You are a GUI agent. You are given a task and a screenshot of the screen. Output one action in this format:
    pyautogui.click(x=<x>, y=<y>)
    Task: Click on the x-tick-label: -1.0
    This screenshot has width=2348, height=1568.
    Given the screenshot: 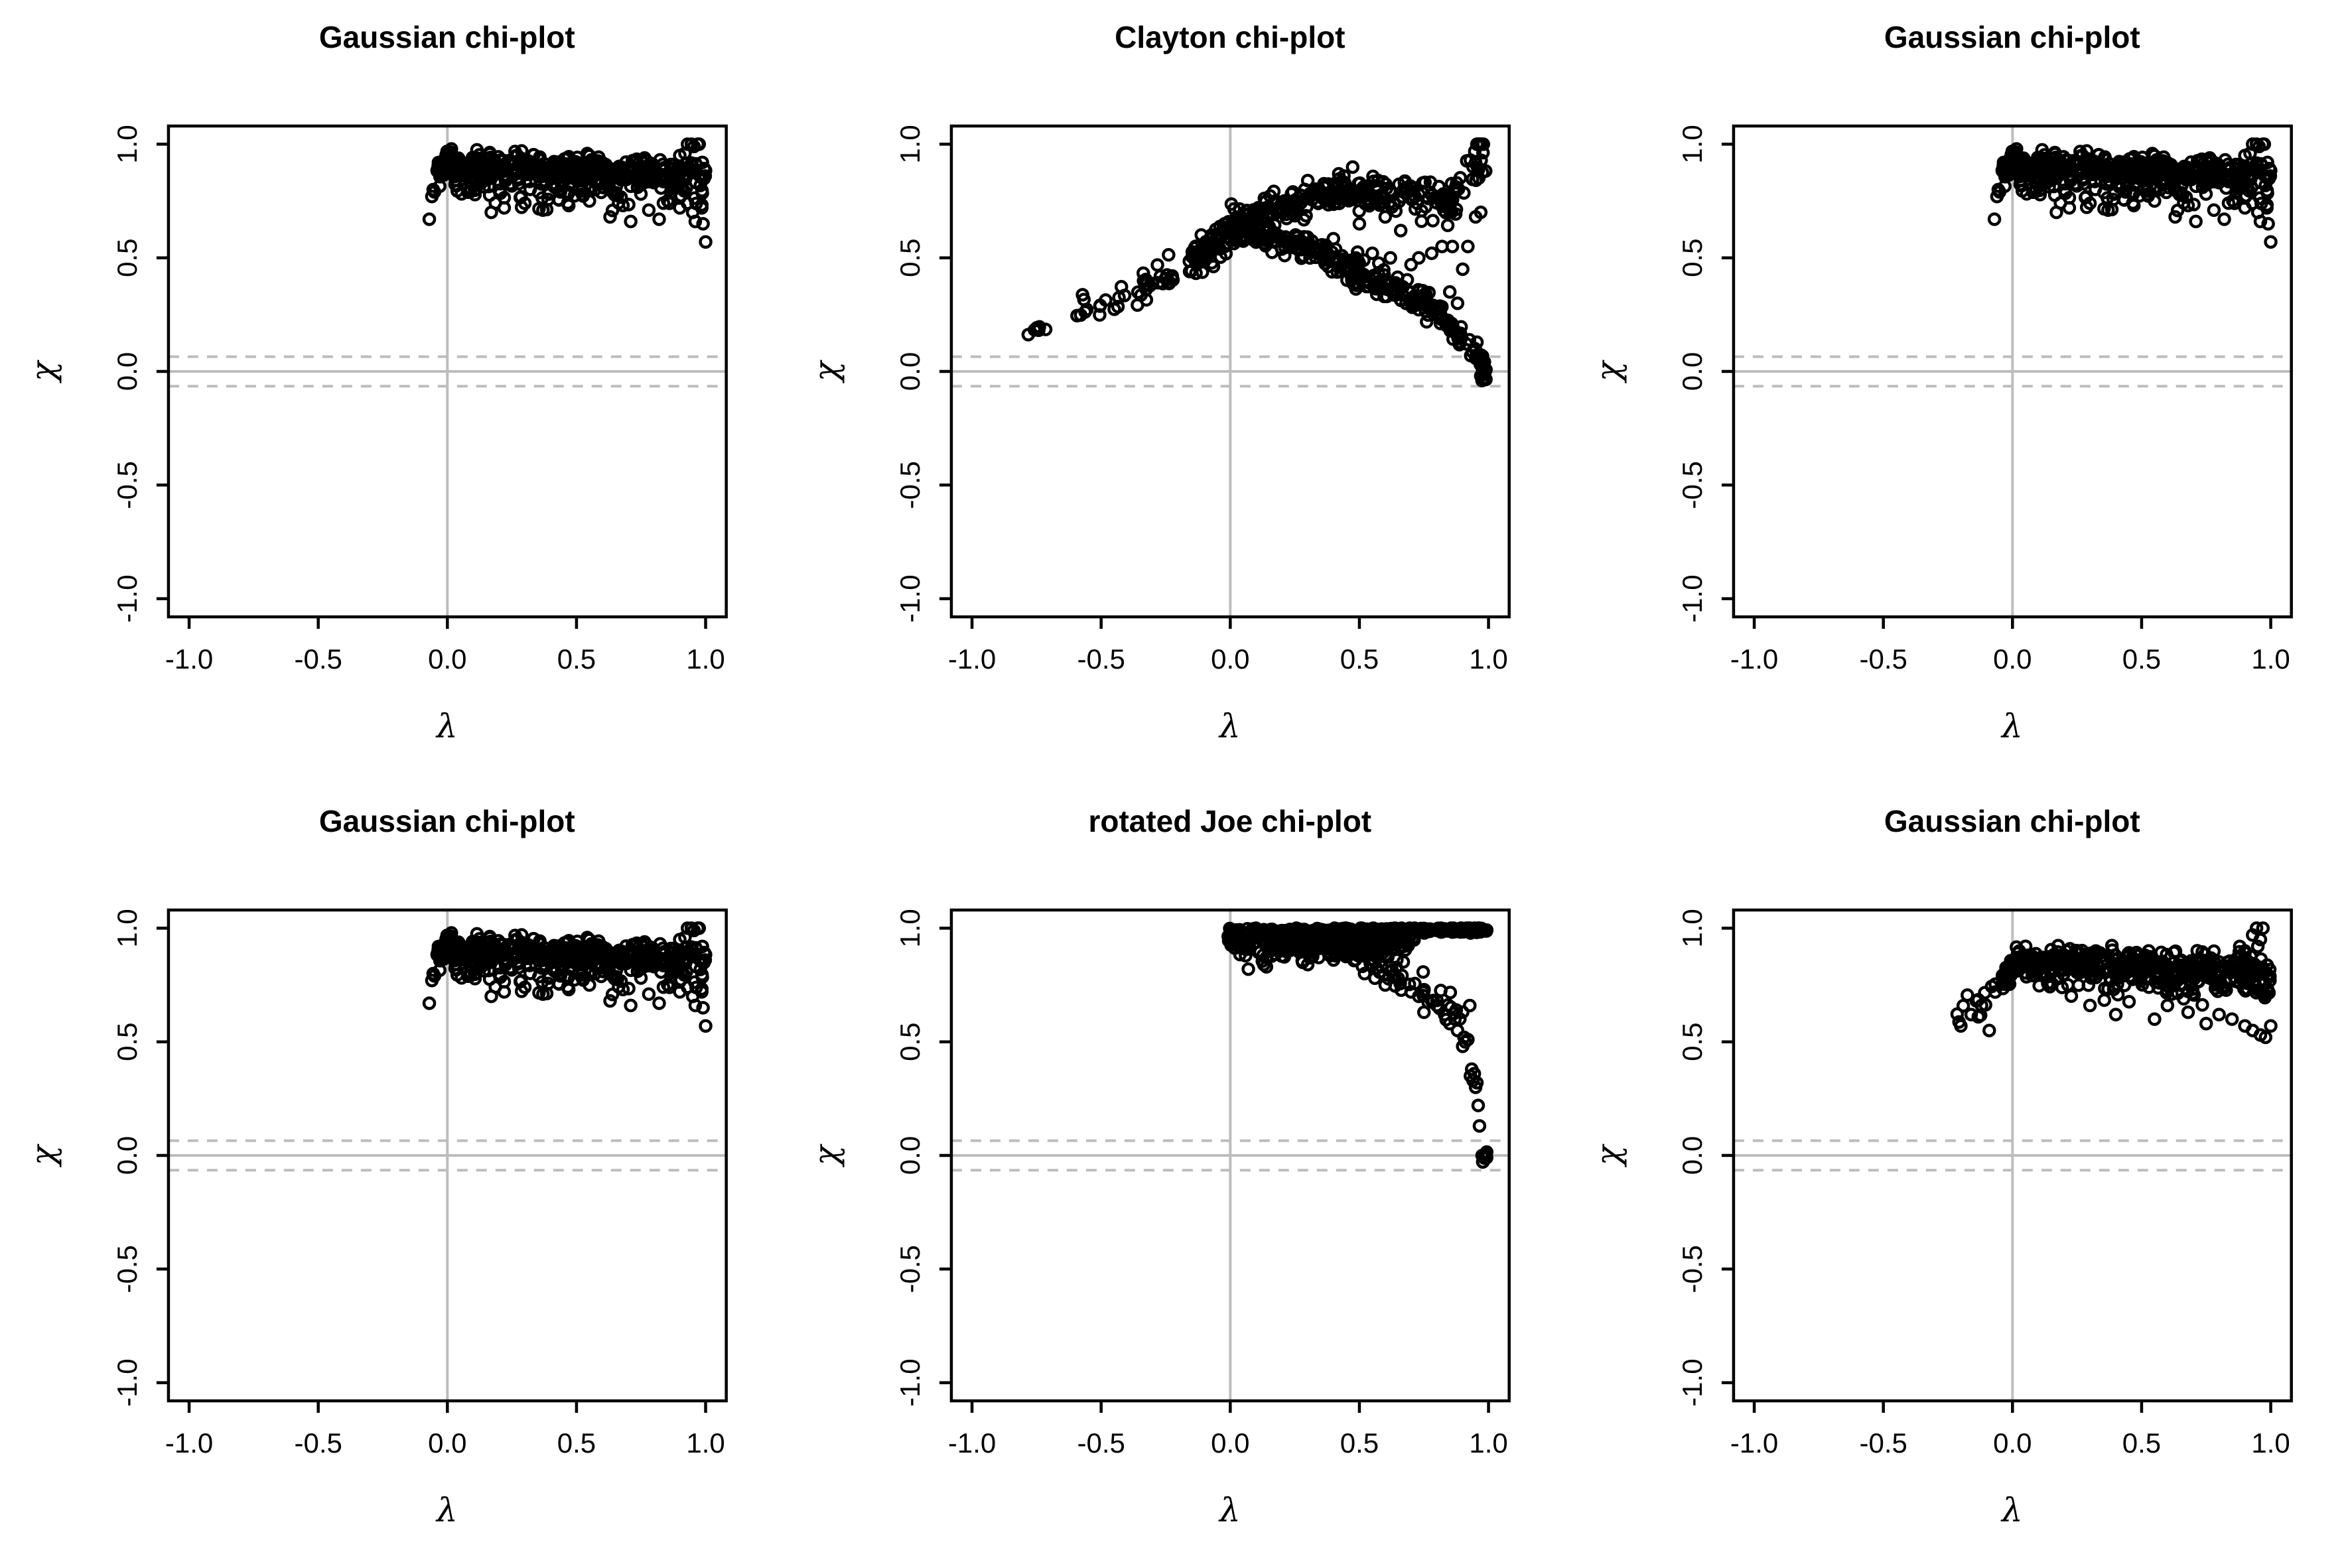 What is the action you would take?
    pyautogui.click(x=1754, y=1443)
    